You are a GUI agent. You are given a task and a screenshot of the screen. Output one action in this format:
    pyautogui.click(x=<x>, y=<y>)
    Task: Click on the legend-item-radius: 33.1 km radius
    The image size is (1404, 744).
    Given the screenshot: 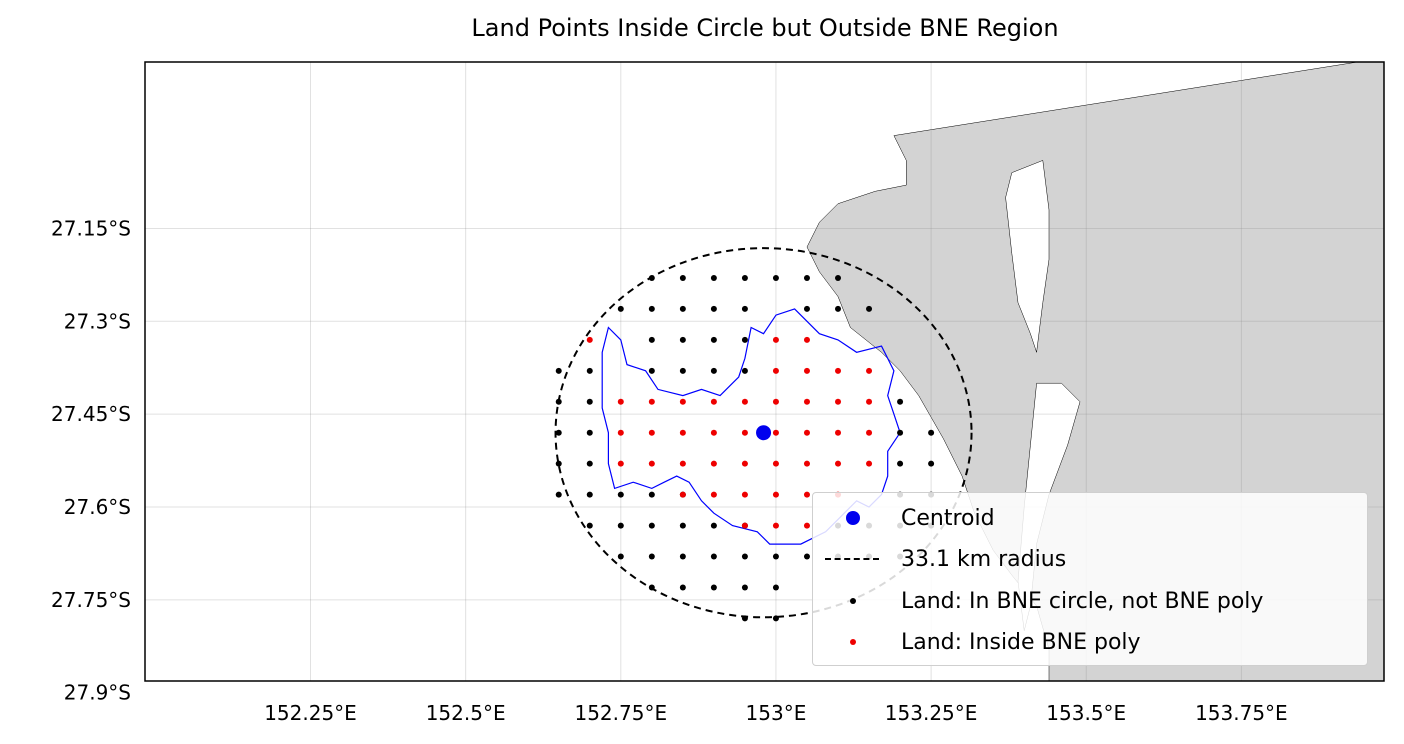 What is the action you would take?
    pyautogui.click(x=939, y=559)
    